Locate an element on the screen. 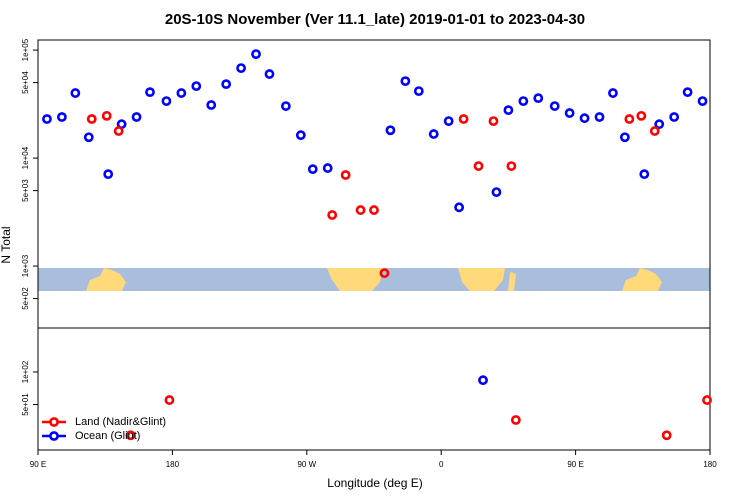  x-axis-label: Longitude (deg E) is located at coordinates (374, 483).